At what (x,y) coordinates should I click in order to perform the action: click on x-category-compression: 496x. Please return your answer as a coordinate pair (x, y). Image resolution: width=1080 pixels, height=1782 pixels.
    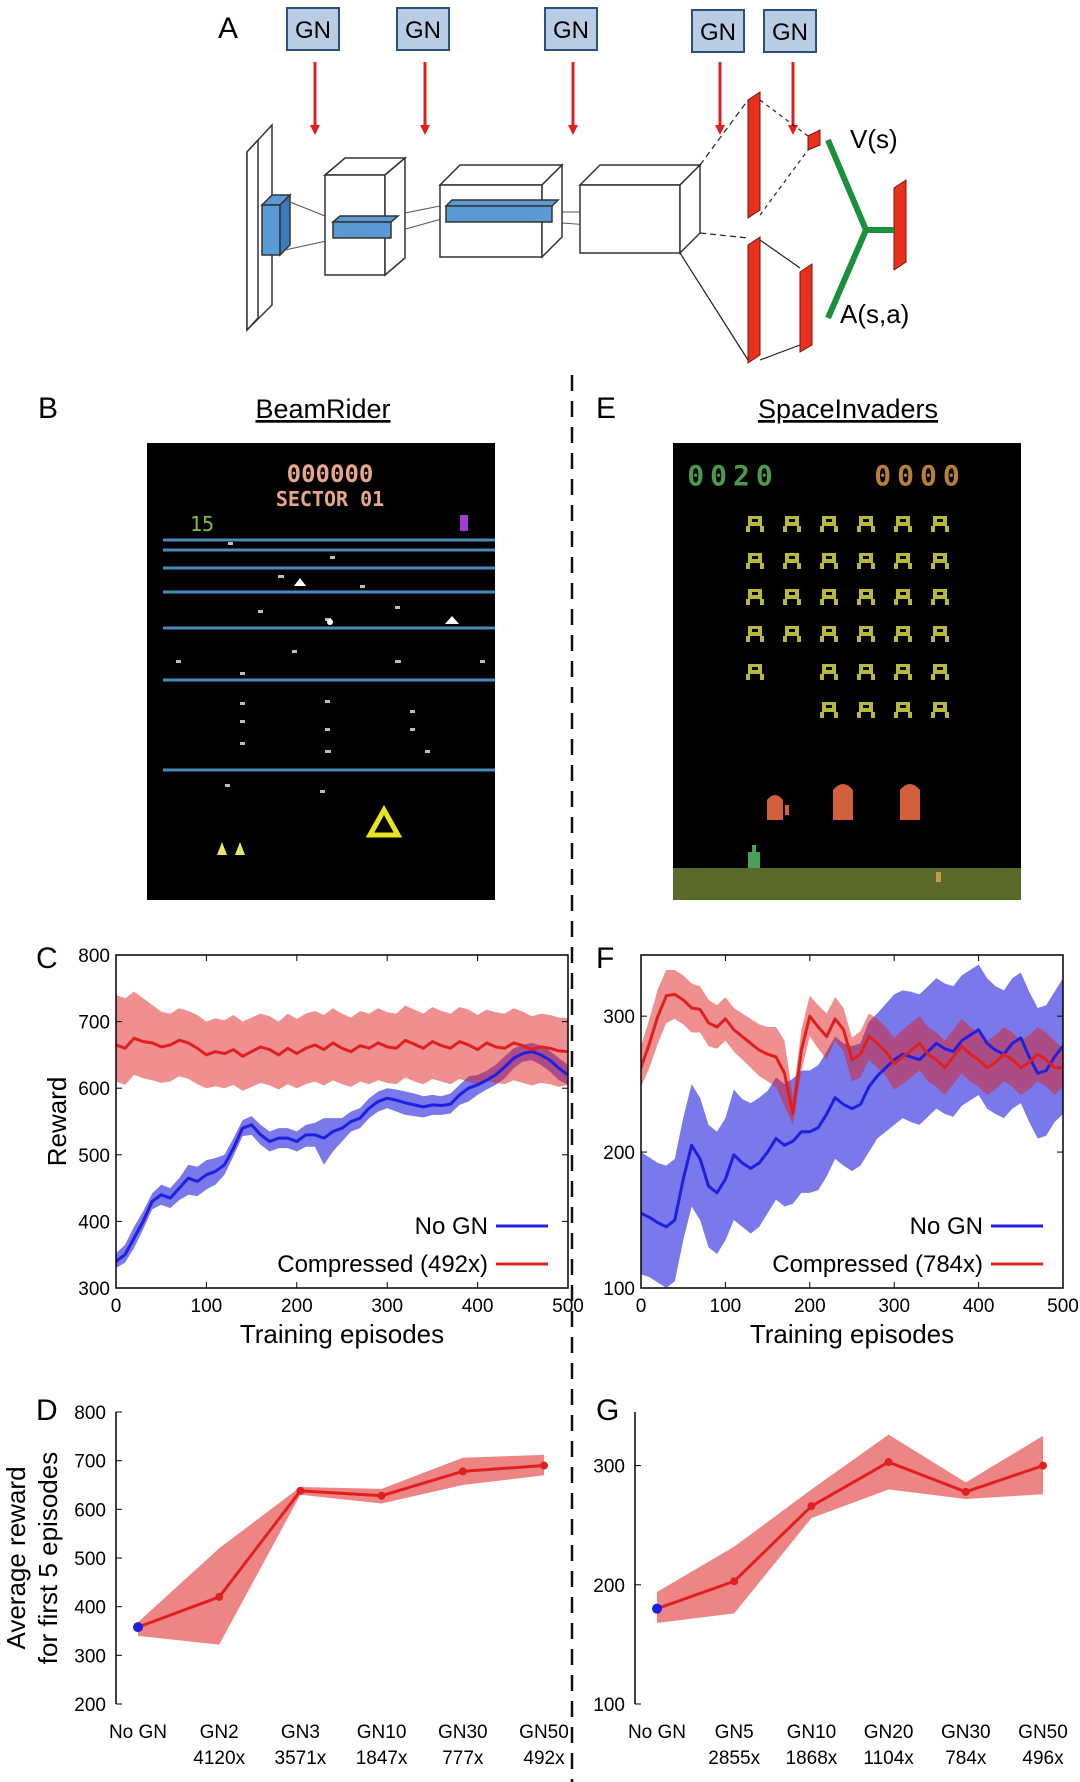
    Looking at the image, I should click on (1043, 1758).